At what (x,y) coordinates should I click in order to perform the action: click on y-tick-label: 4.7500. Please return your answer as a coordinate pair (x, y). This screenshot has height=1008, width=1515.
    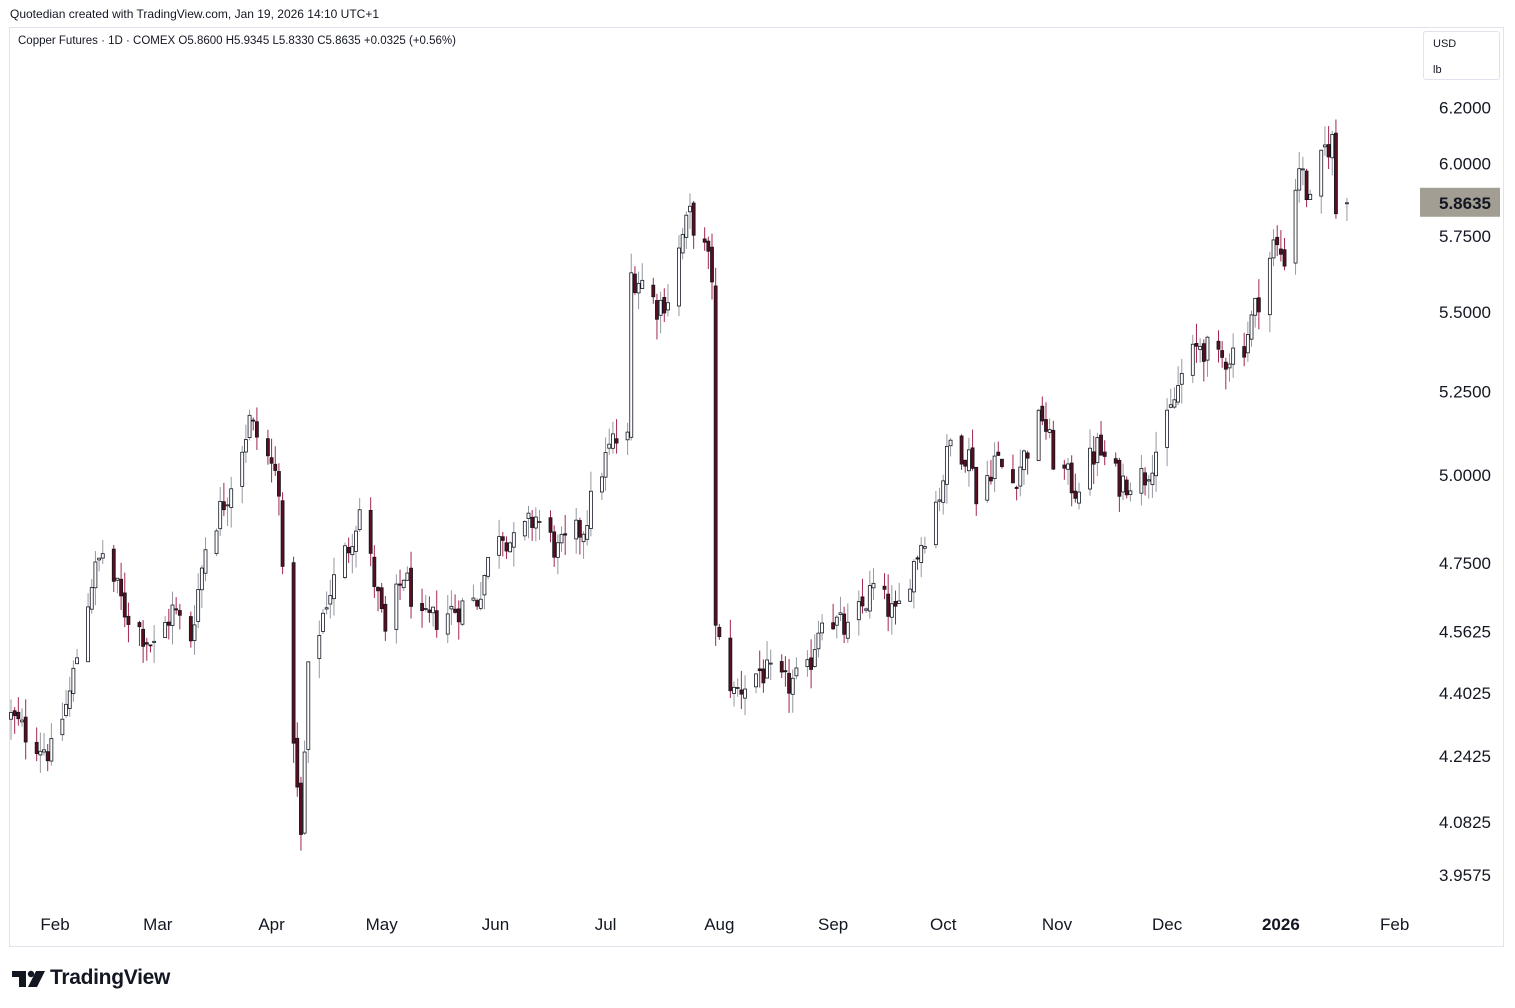
    Looking at the image, I should click on (1465, 563).